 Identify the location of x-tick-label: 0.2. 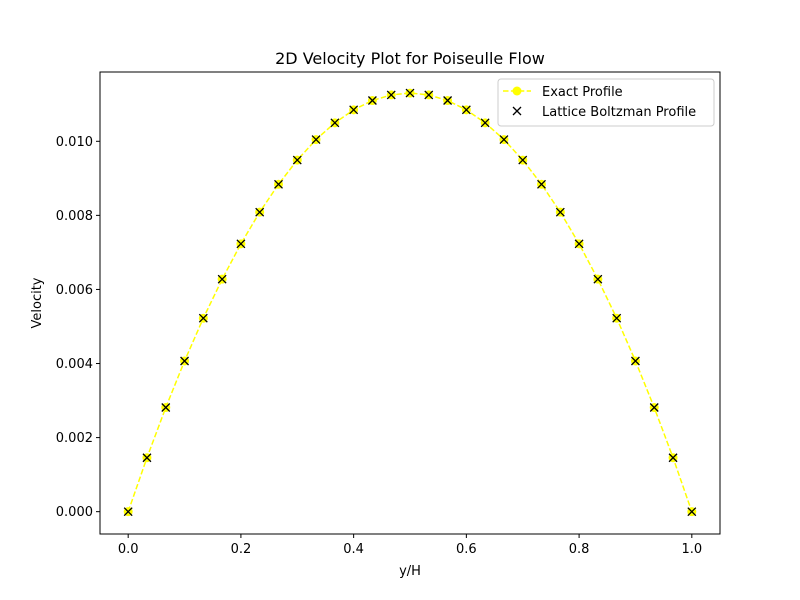
(241, 549).